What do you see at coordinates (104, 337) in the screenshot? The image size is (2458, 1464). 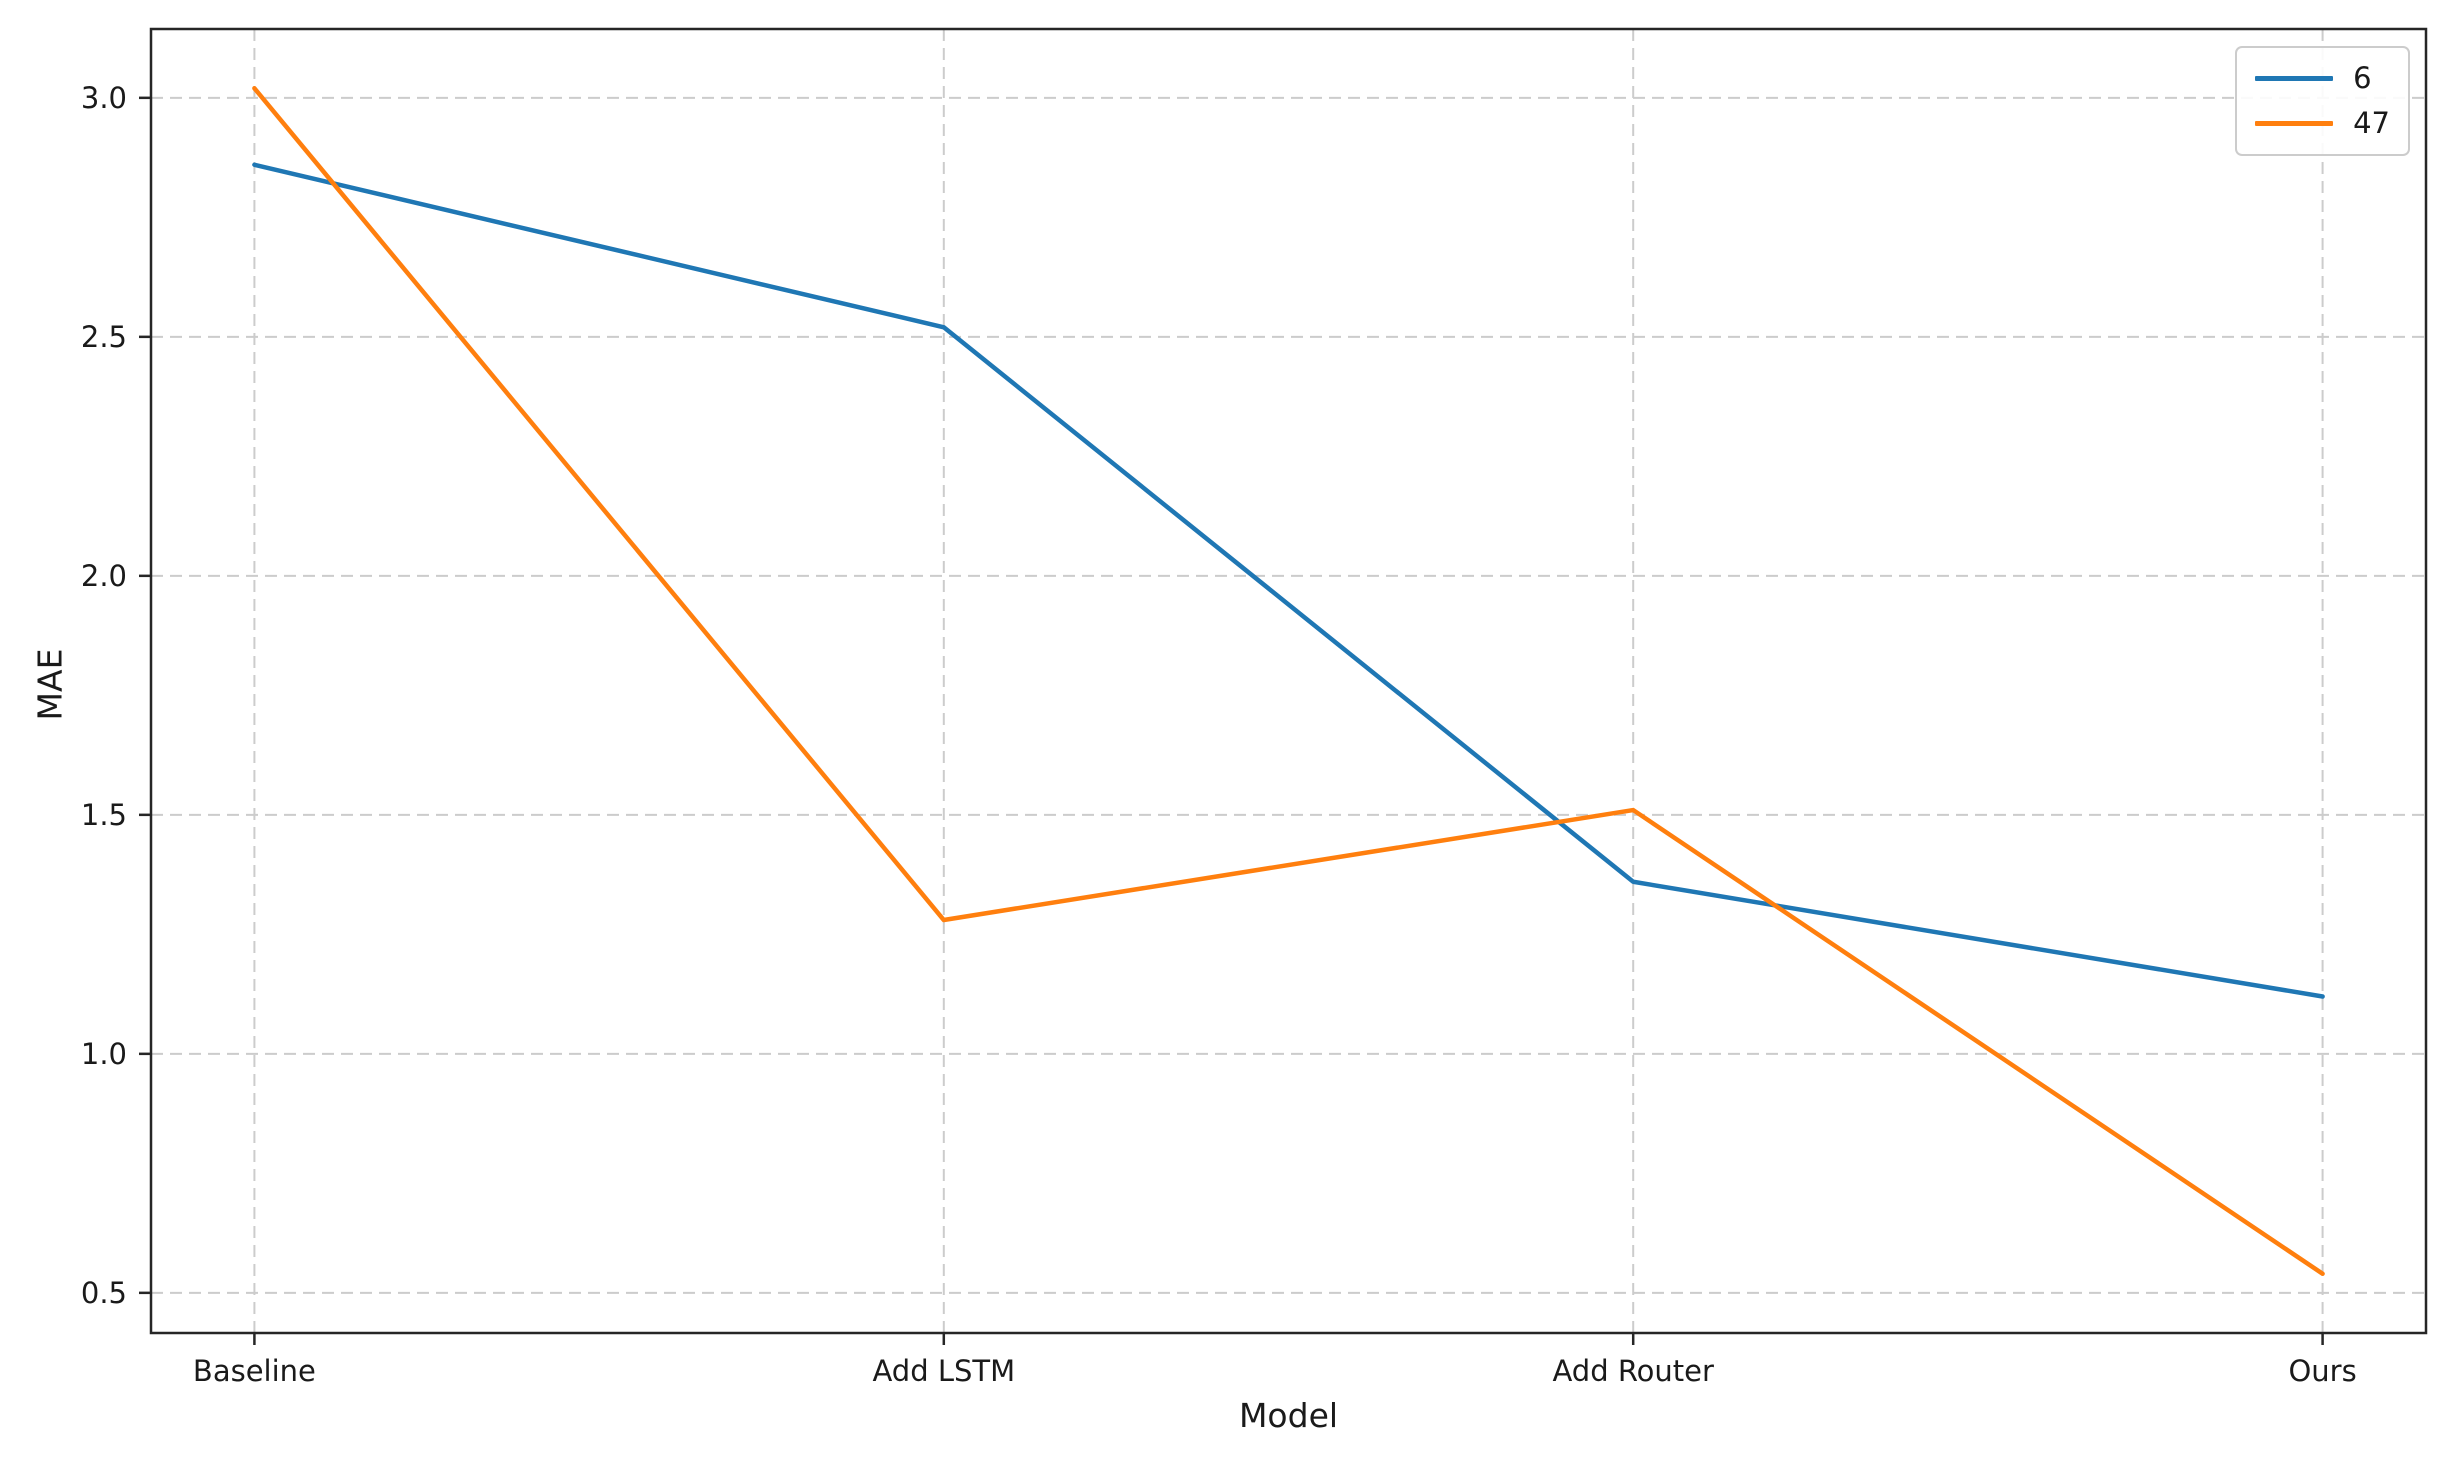 I see `y-tick-label: 2.5` at bounding box center [104, 337].